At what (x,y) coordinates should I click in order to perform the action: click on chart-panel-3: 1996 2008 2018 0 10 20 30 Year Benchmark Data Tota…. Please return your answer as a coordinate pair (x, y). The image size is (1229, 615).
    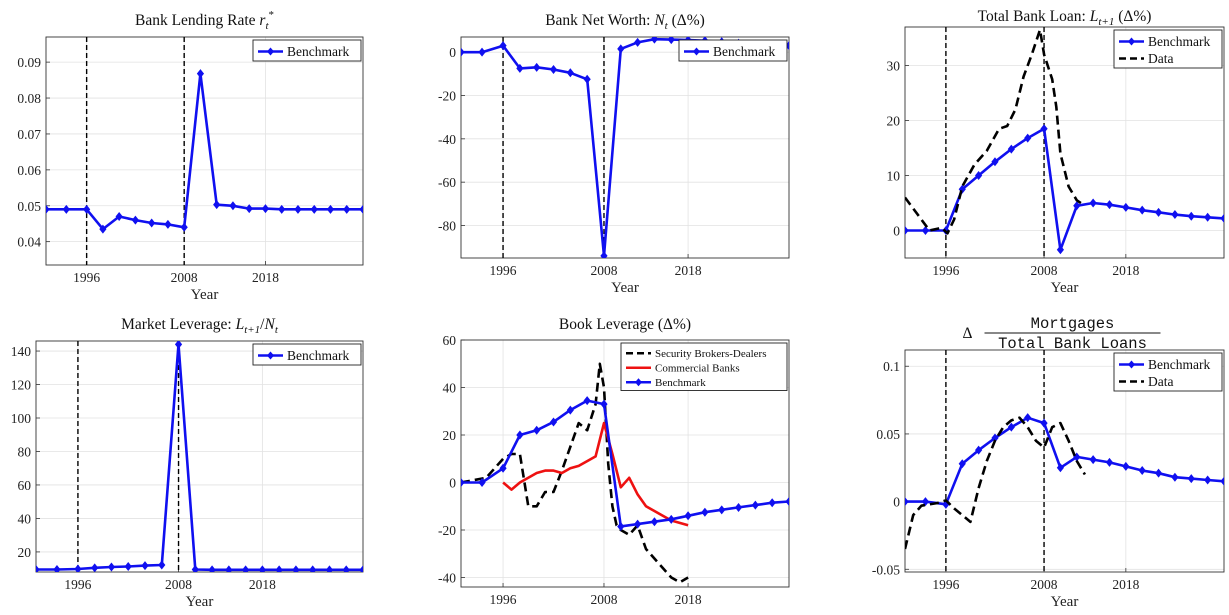
    Looking at the image, I should click on (1056, 152).